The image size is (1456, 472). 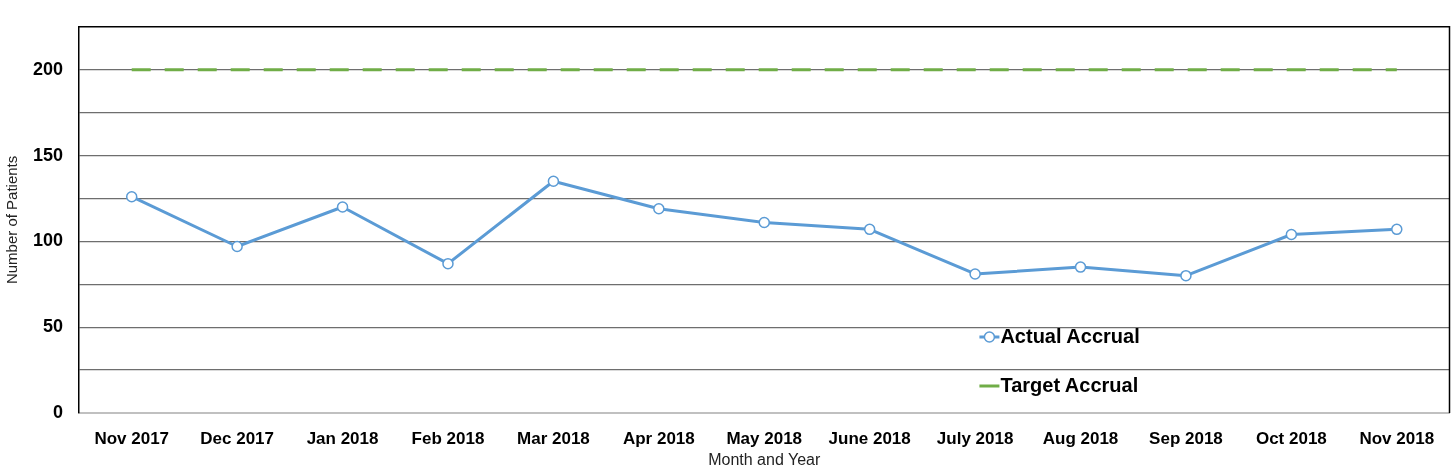 What do you see at coordinates (764, 459) in the screenshot?
I see `x-axis-title: Month and Year` at bounding box center [764, 459].